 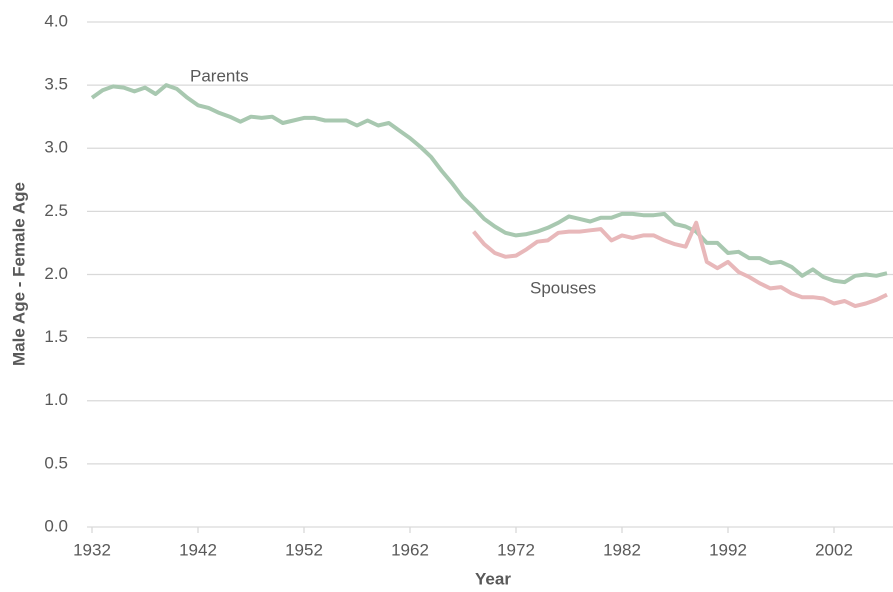 What do you see at coordinates (834, 549) in the screenshot?
I see `x-tick-label: 2002` at bounding box center [834, 549].